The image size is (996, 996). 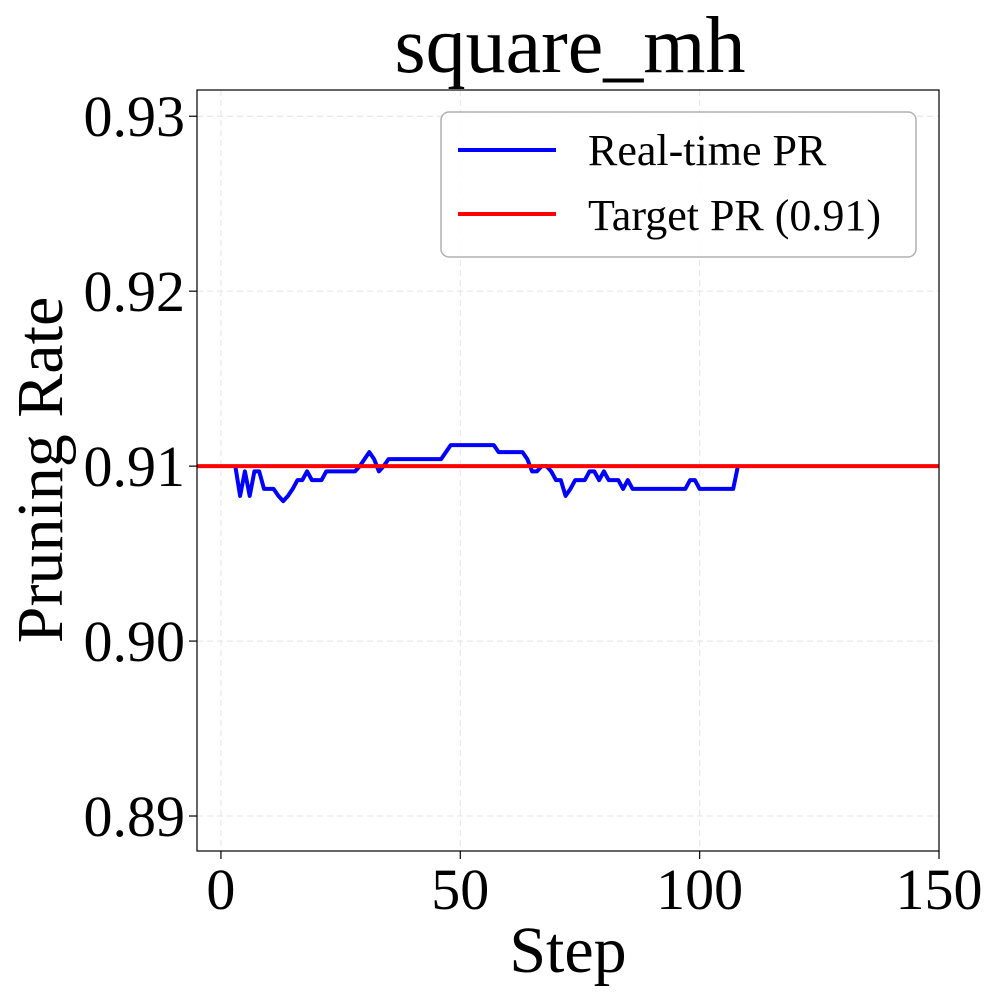 I want to click on y-axis-label: Pruning Rate, so click(x=40, y=470).